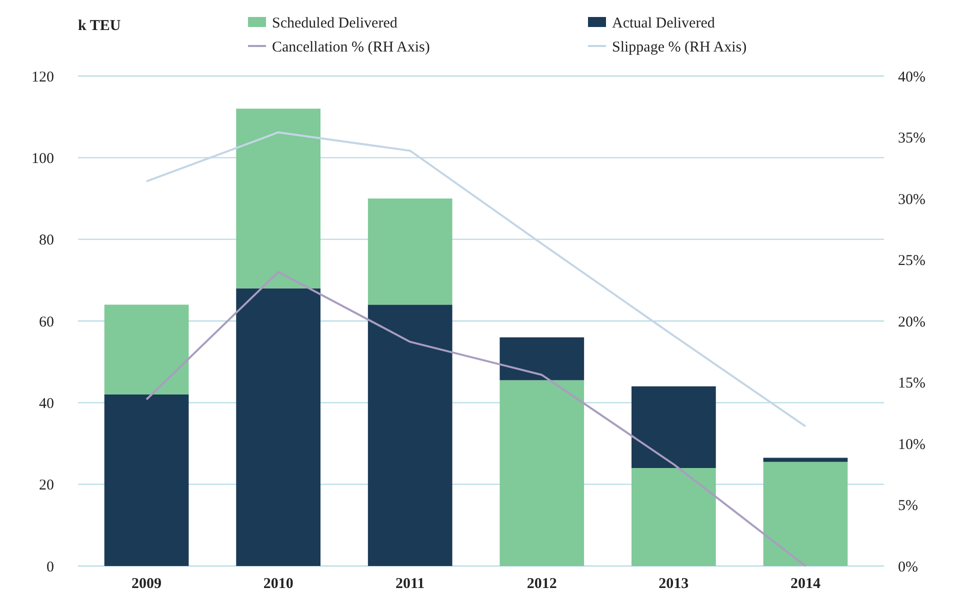 This screenshot has width=962, height=610. What do you see at coordinates (99, 26) in the screenshot?
I see `y-axis-title: k TEU` at bounding box center [99, 26].